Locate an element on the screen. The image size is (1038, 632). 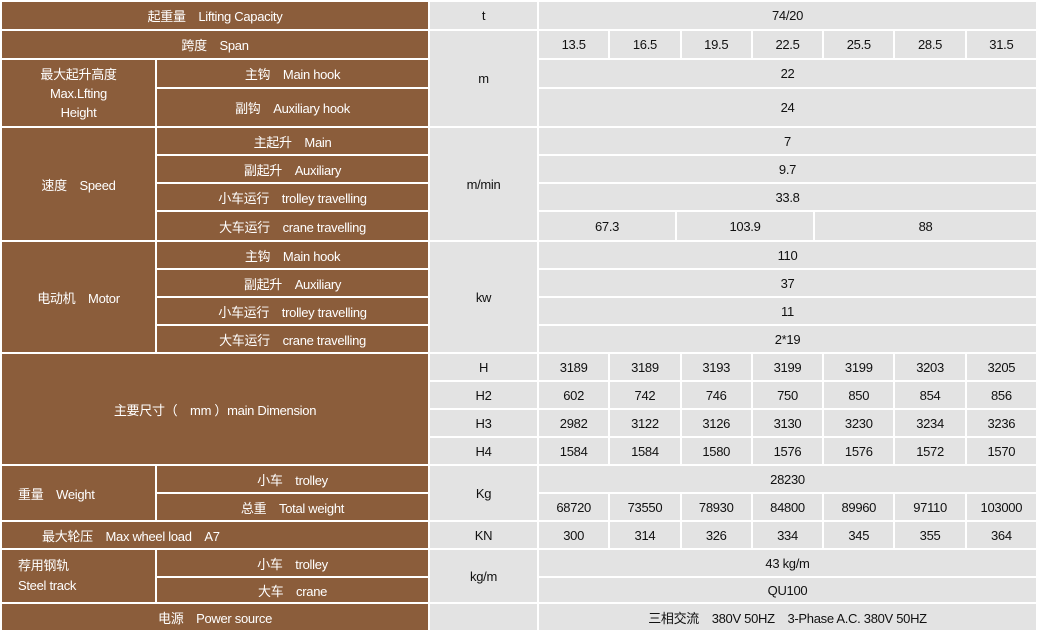
dim-cell: 3189 is located at coordinates (645, 367).